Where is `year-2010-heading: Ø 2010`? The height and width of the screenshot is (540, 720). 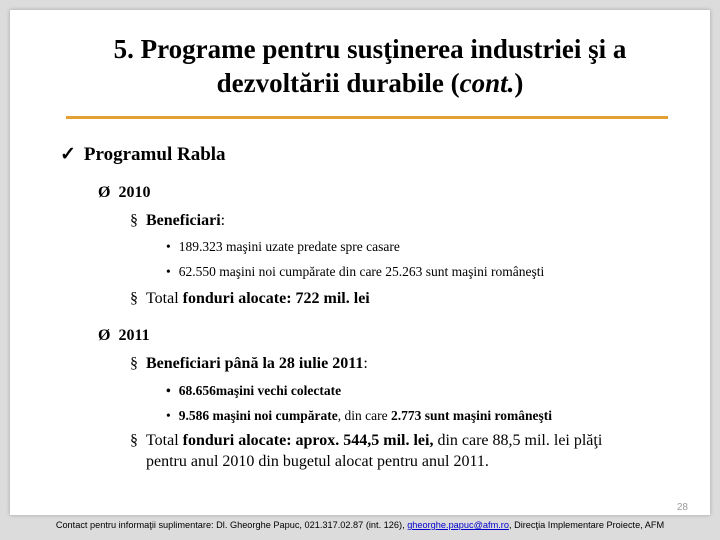
year-2010-heading: Ø 2010 is located at coordinates (124, 193).